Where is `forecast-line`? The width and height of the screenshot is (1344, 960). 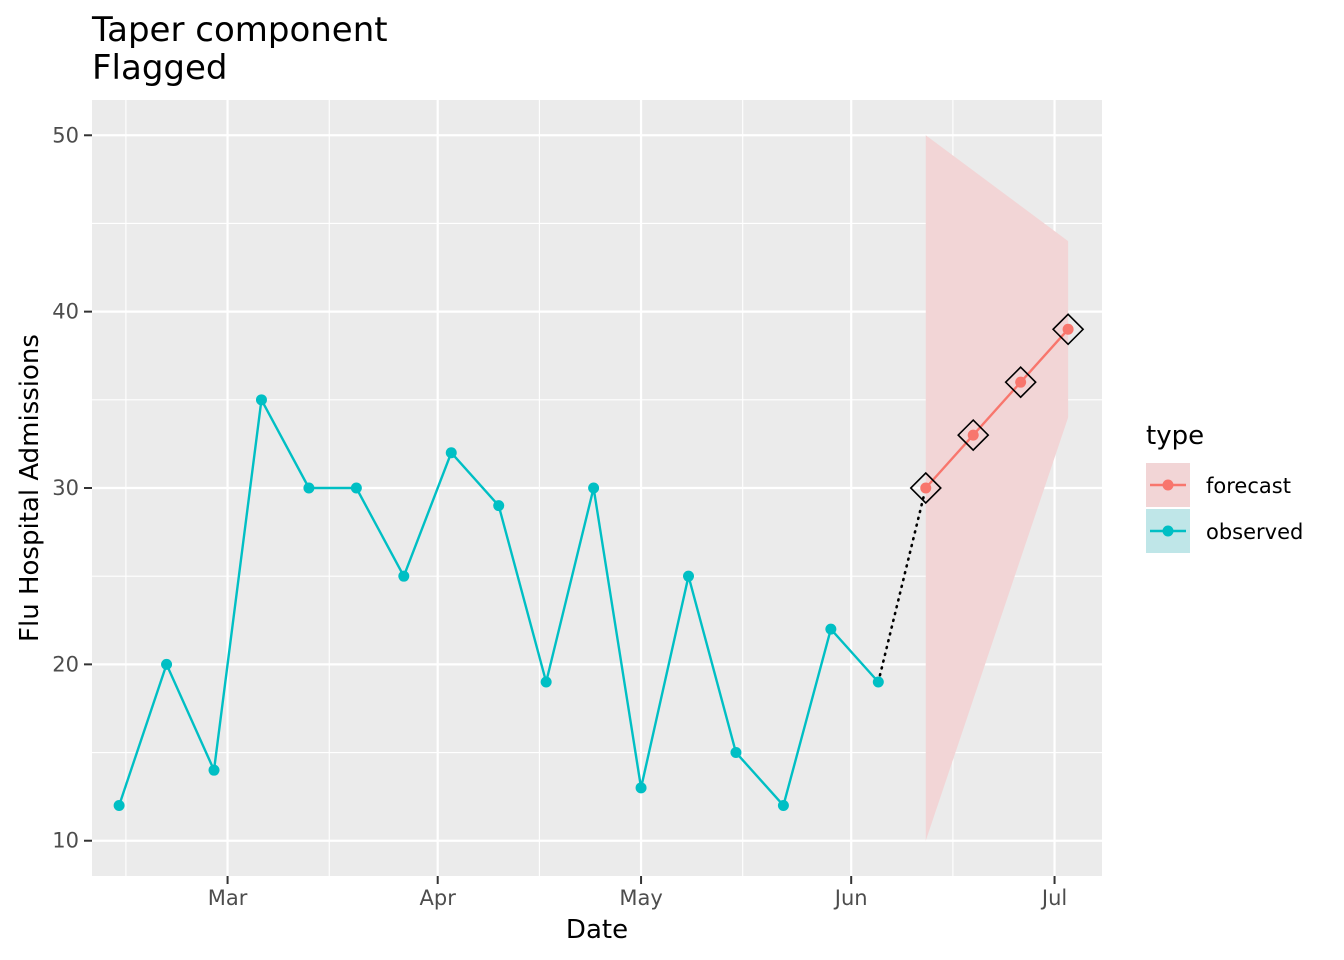
forecast-line is located at coordinates (997, 408).